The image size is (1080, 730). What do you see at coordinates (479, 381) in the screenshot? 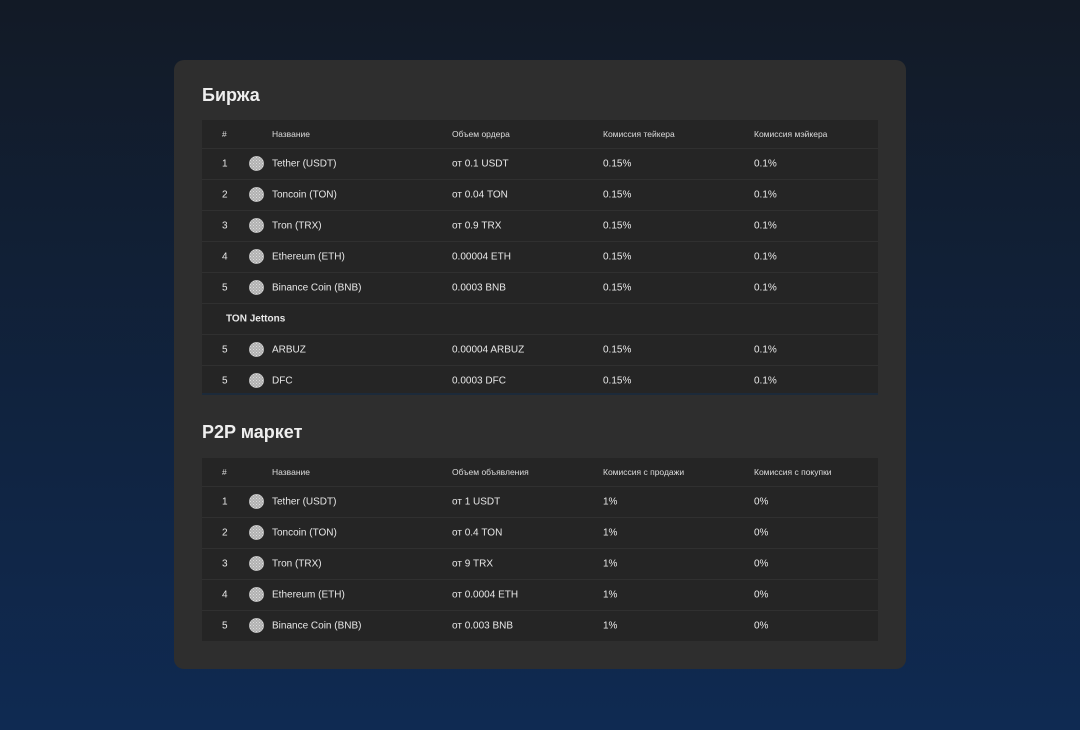
I see `cell: 0.0003 DFC` at bounding box center [479, 381].